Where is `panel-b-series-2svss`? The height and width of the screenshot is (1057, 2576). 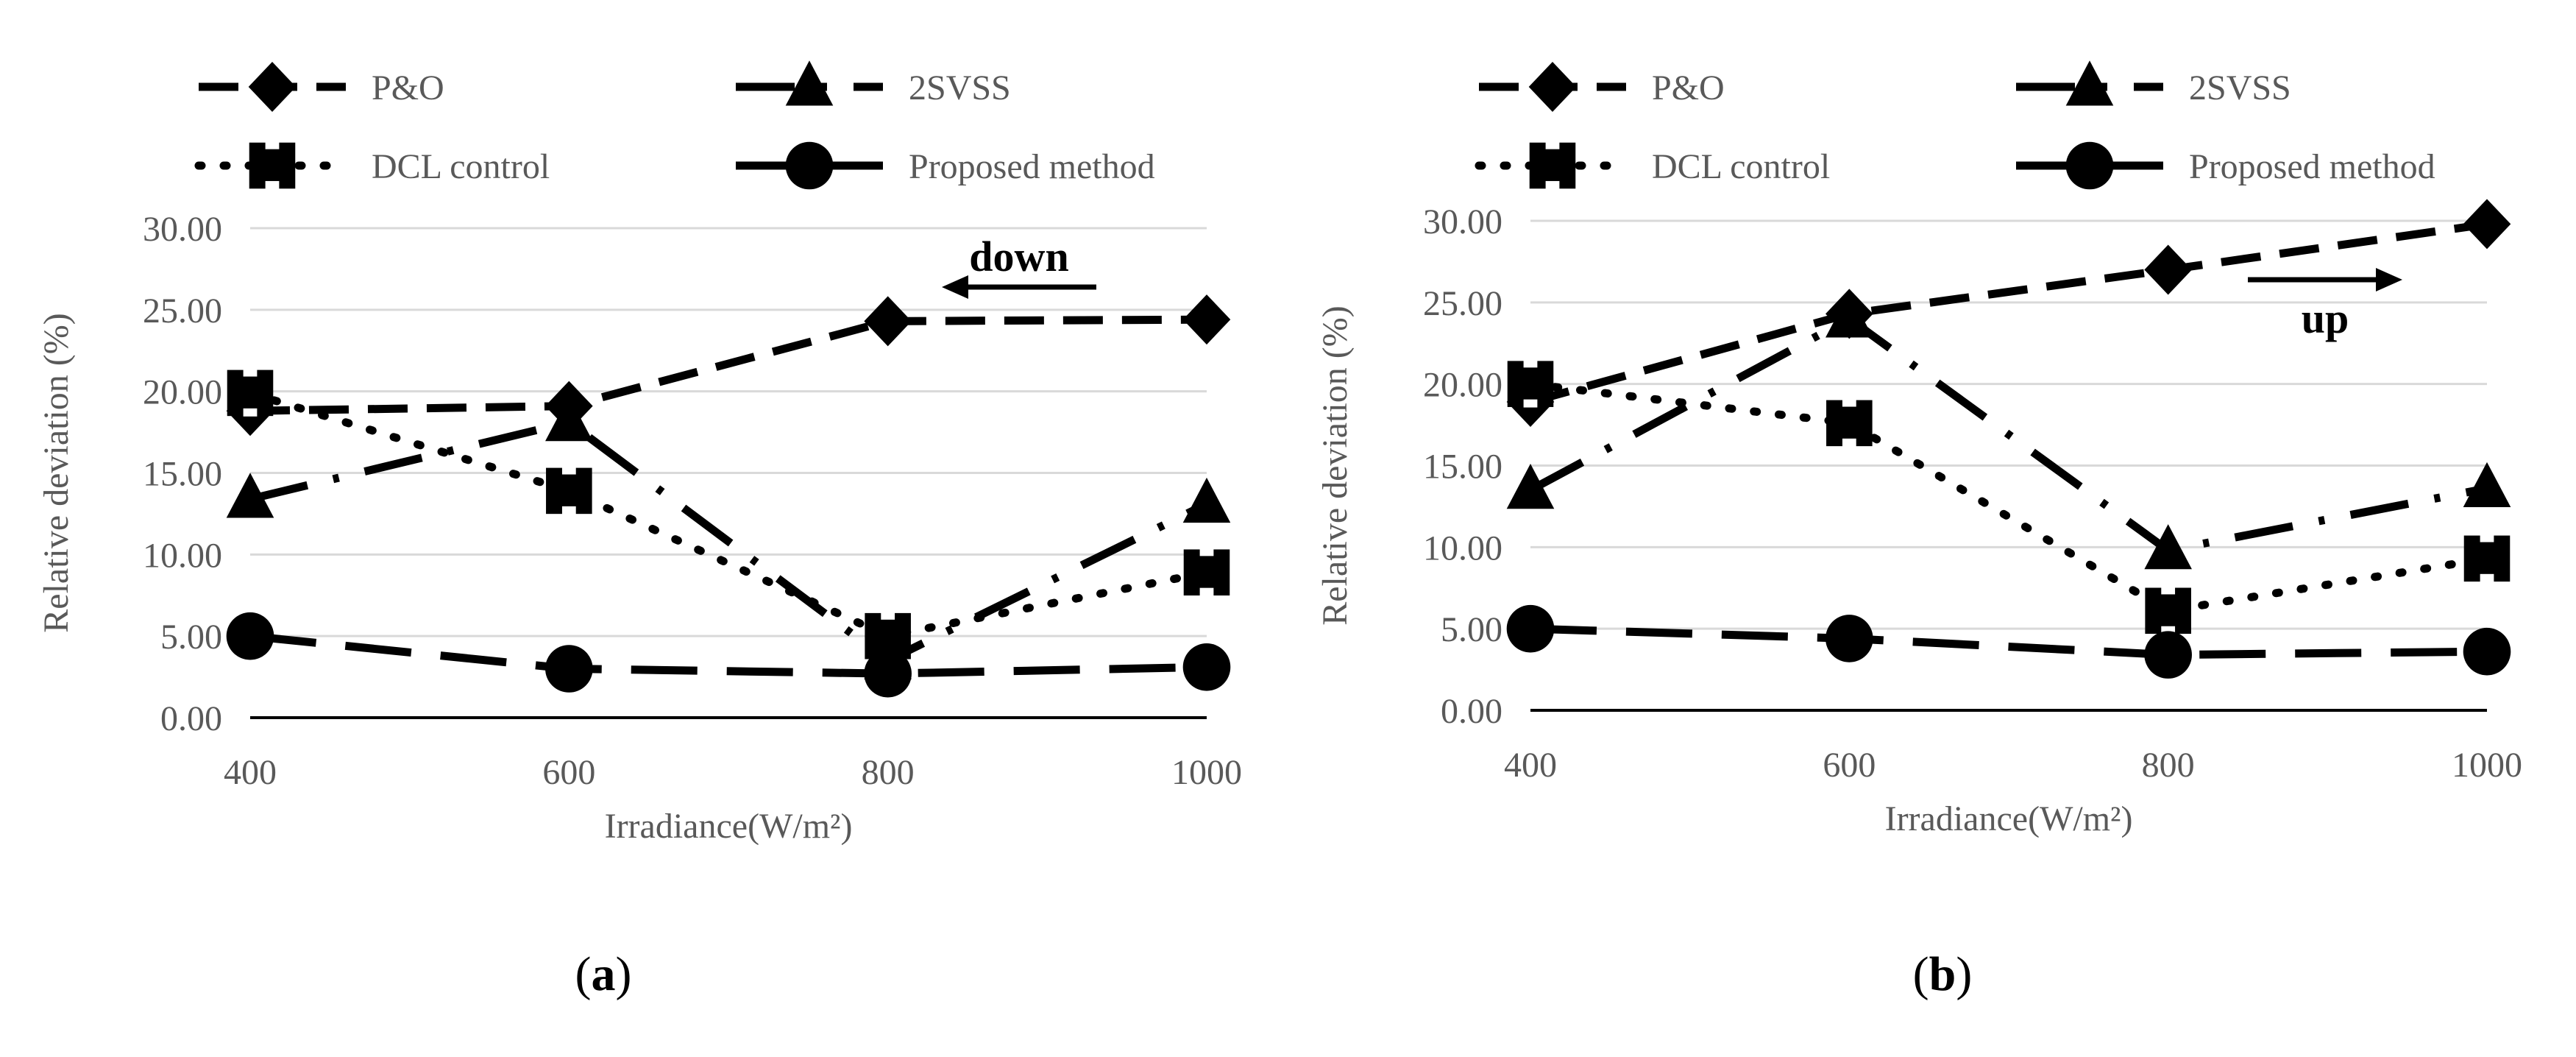
panel-b-series-2svss is located at coordinates (2008, 431).